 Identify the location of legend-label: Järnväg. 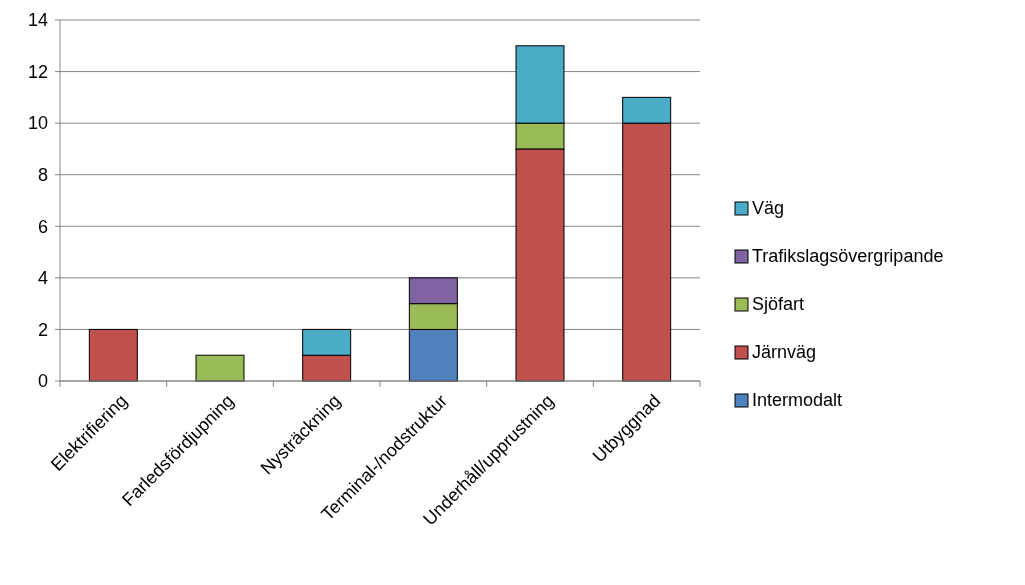
(784, 352).